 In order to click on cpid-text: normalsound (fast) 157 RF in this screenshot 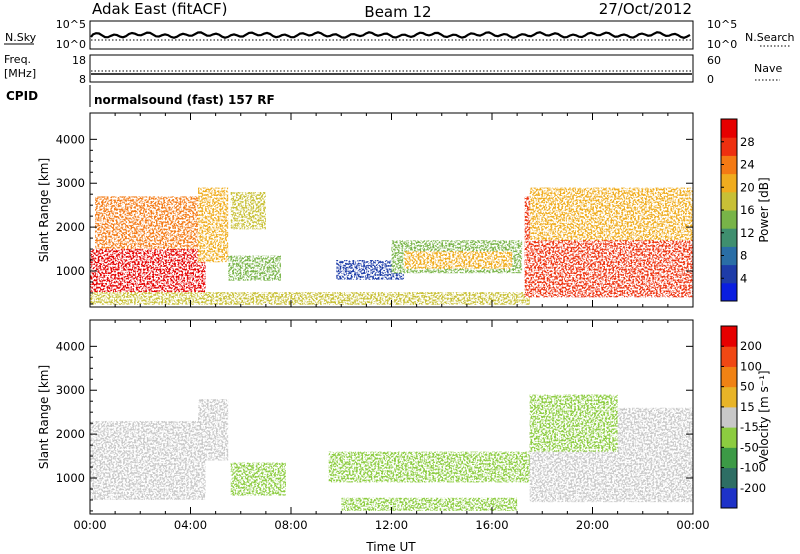, I will do `click(184, 100)`.